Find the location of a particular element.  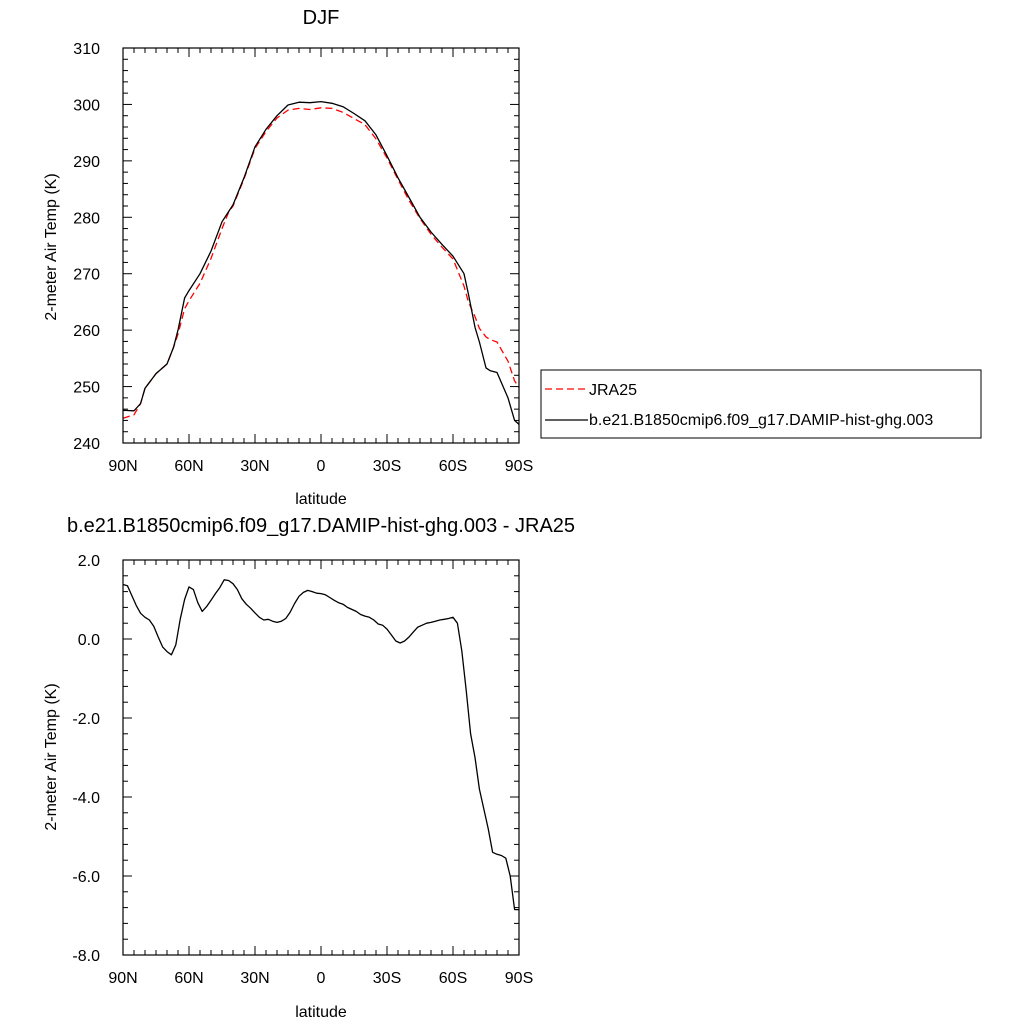

y-tick-label: 300 is located at coordinates (86, 105).